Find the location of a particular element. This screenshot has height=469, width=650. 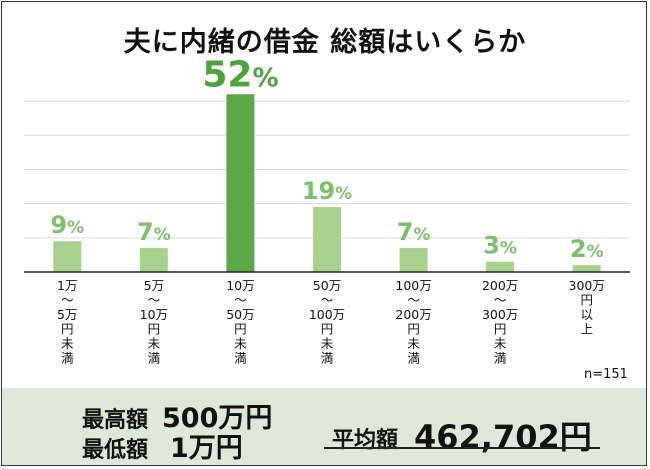

category-label: 以 is located at coordinates (586, 314).